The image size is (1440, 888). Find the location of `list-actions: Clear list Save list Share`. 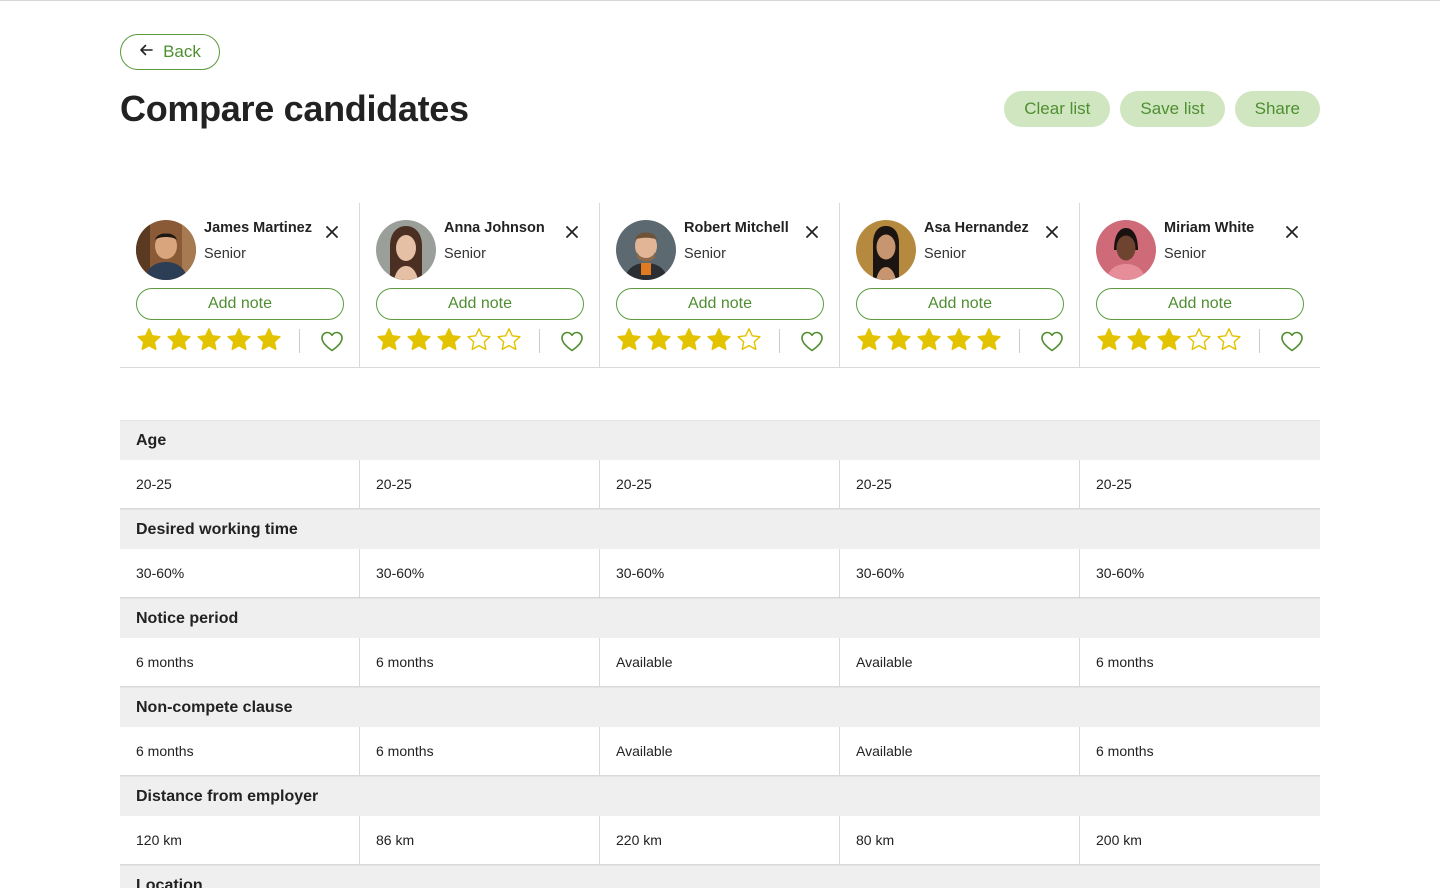

list-actions: Clear list Save list Share is located at coordinates (1162, 109).